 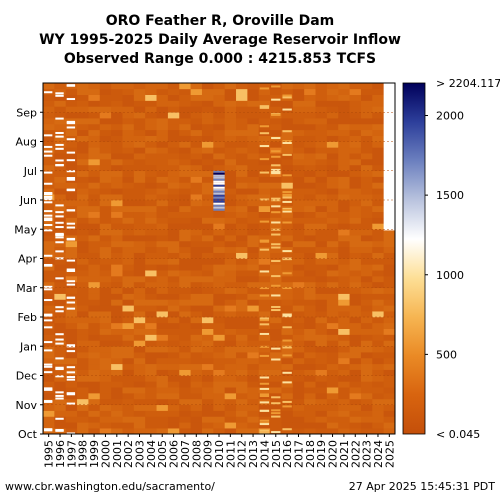 I want to click on x-tick-label: 2025, so click(x=389, y=454).